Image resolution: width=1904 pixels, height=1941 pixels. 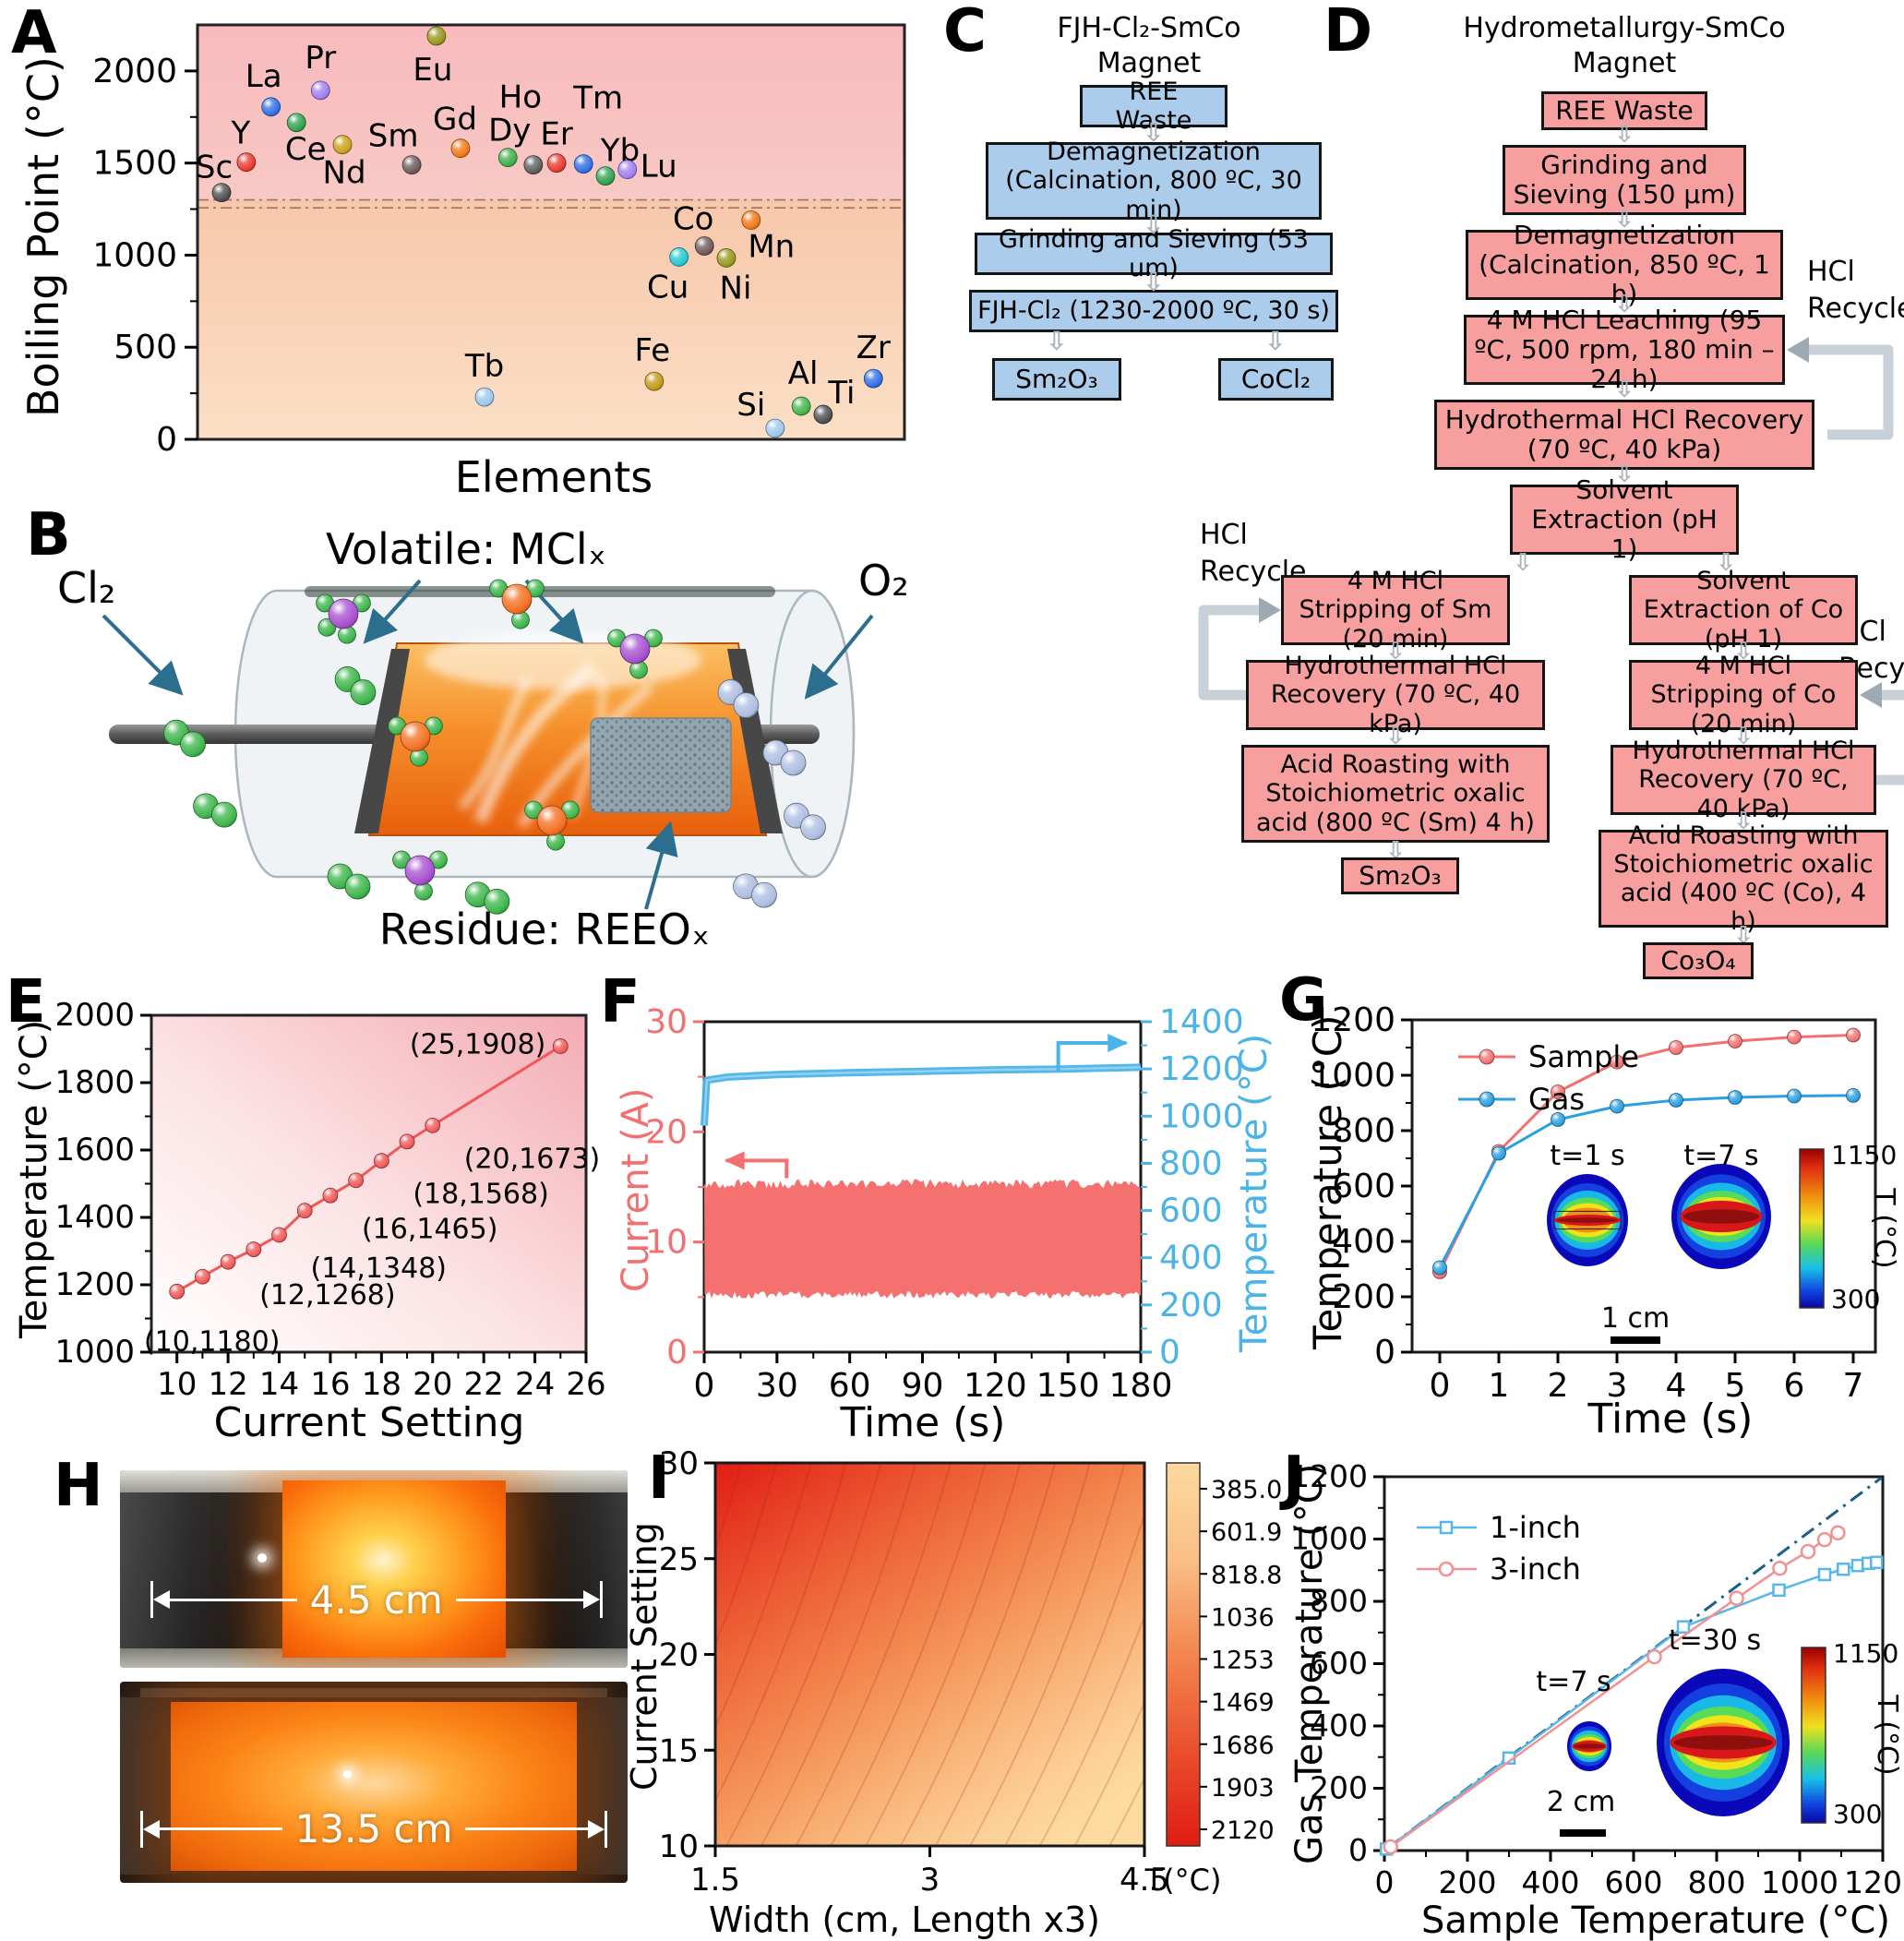 I want to click on inset-colorbar, so click(x=1812, y=1228).